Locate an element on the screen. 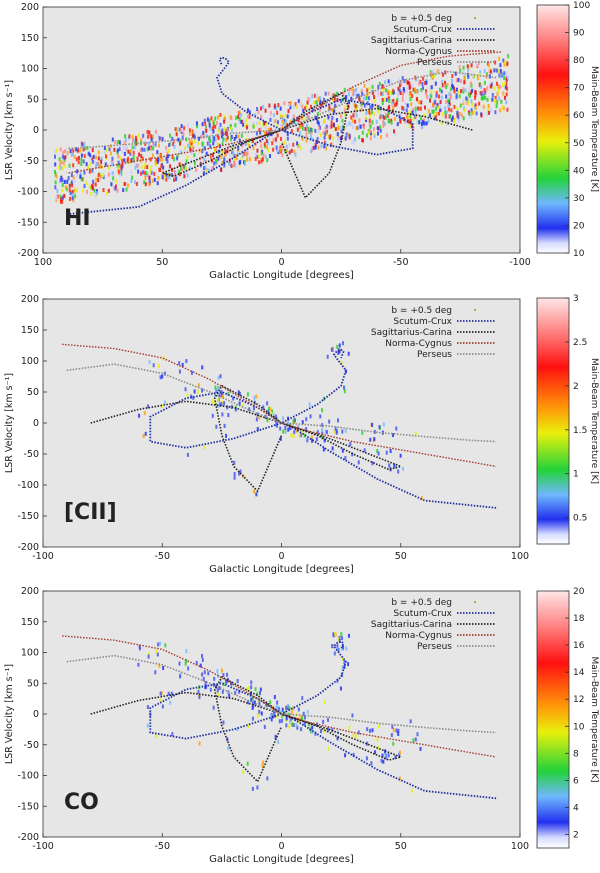 Image resolution: width=600 pixels, height=873 pixels. y-tick-label: 150 is located at coordinates (30, 622).